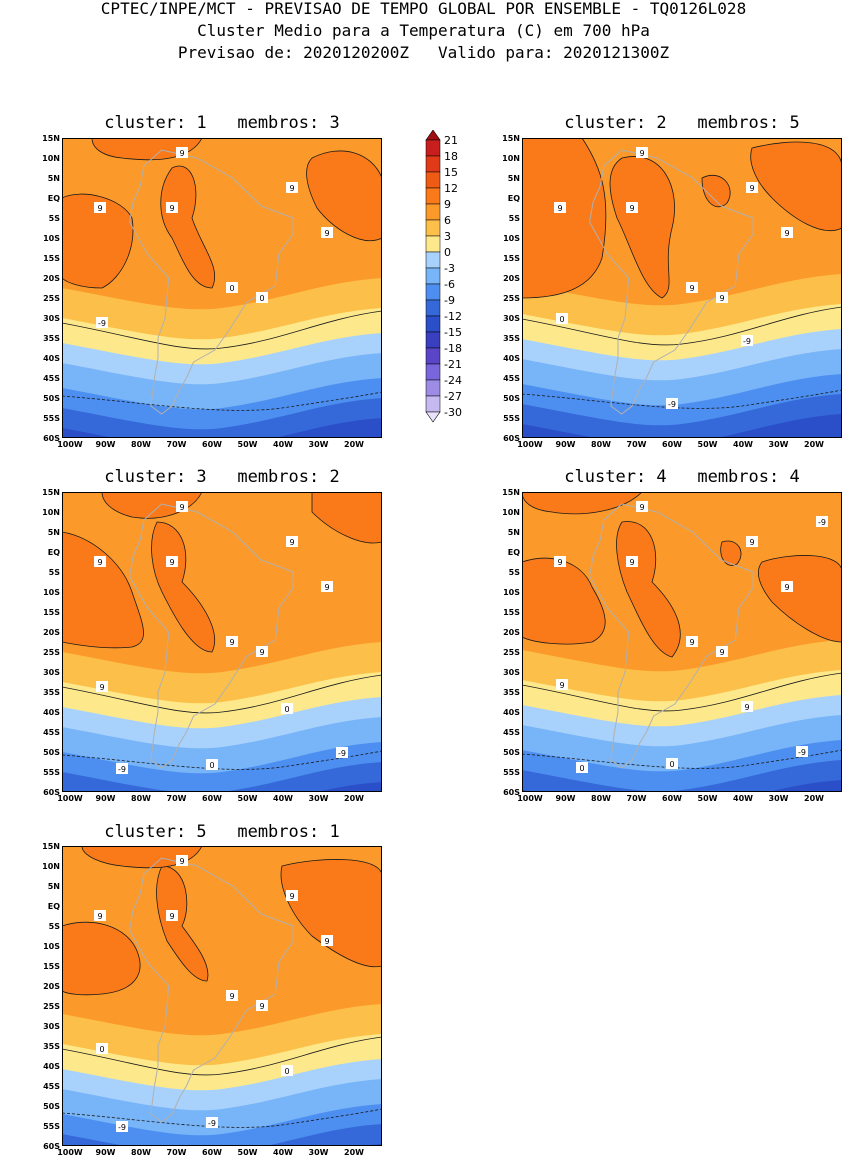 This screenshot has height=1157, width=847. I want to click on lat-tick-label: 25S, so click(51, 652).